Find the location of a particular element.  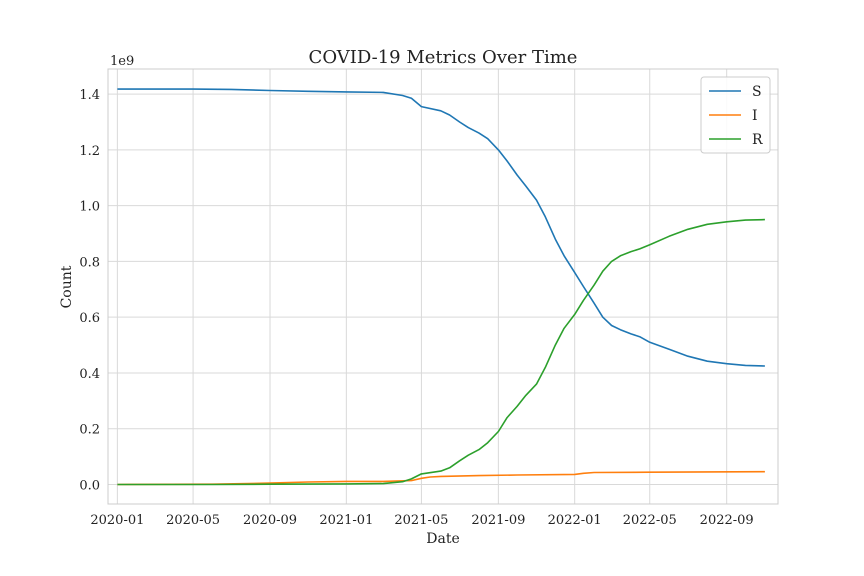

x-tick-label: 2020-01 is located at coordinates (117, 520).